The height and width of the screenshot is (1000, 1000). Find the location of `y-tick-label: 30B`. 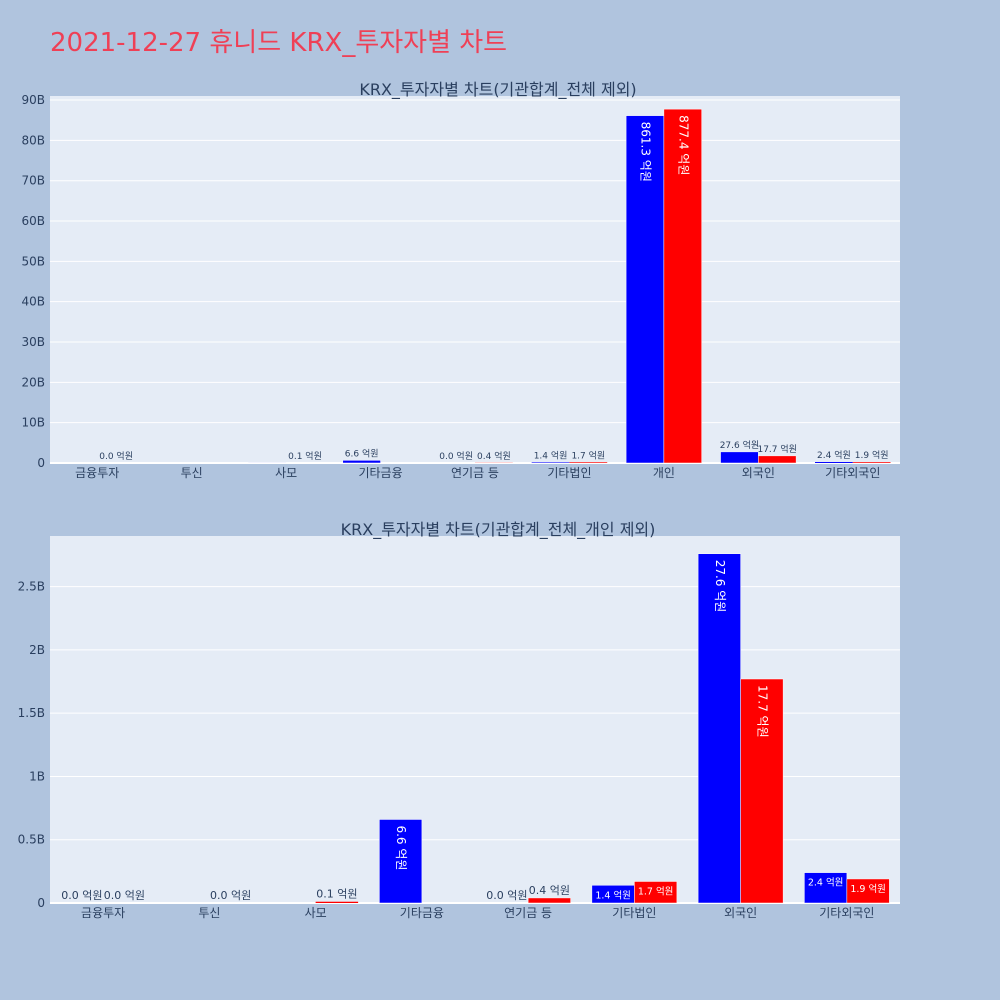

y-tick-label: 30B is located at coordinates (33, 342).